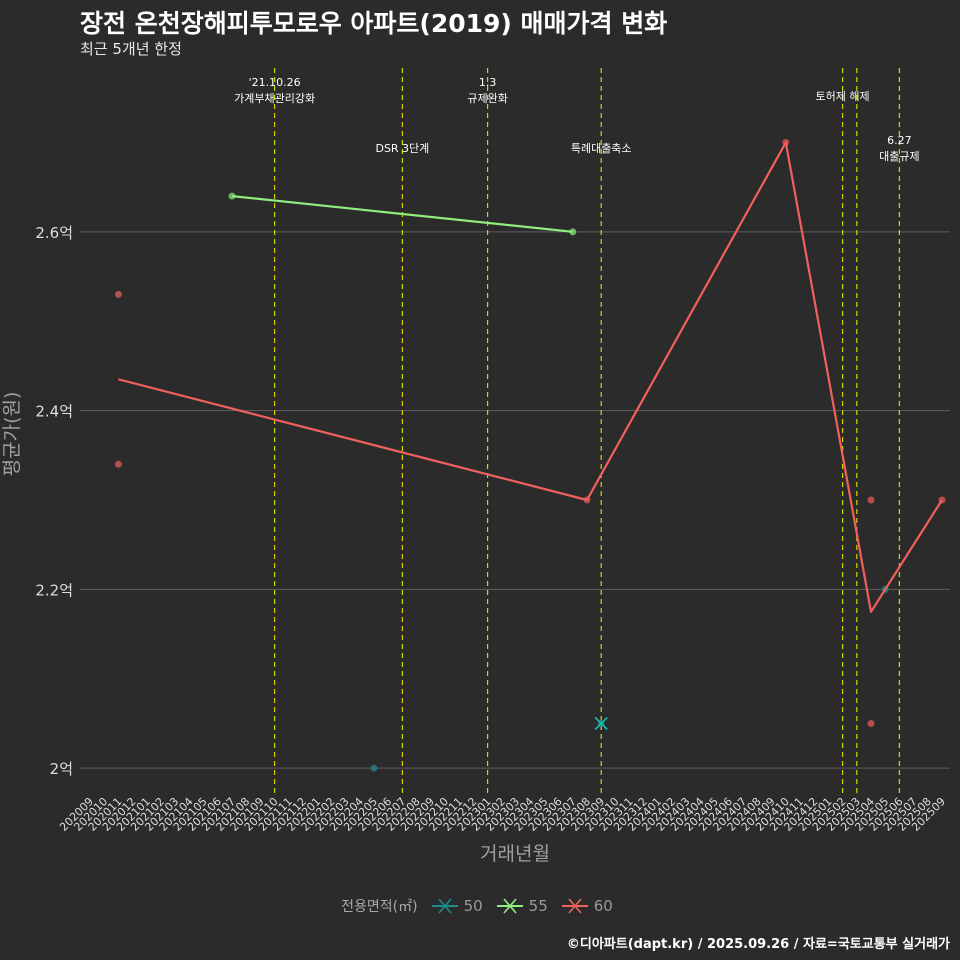 The image size is (960, 960). Describe the element at coordinates (379, 907) in the screenshot. I see `legend-title: 전용면적(㎡)` at that location.